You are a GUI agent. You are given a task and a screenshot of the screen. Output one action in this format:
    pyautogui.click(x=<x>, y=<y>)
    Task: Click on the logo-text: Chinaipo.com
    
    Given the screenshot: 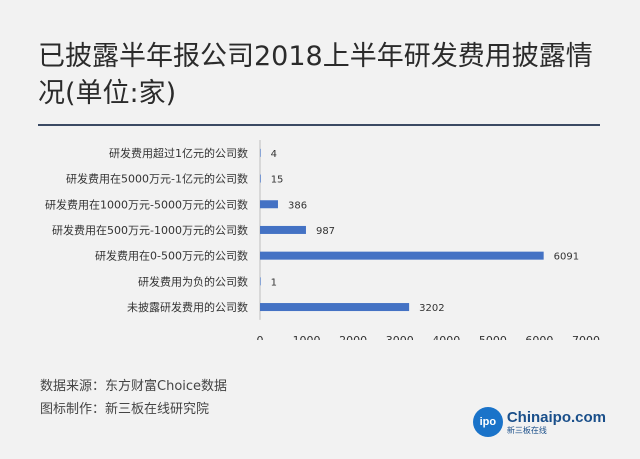 What is the action you would take?
    pyautogui.click(x=556, y=417)
    